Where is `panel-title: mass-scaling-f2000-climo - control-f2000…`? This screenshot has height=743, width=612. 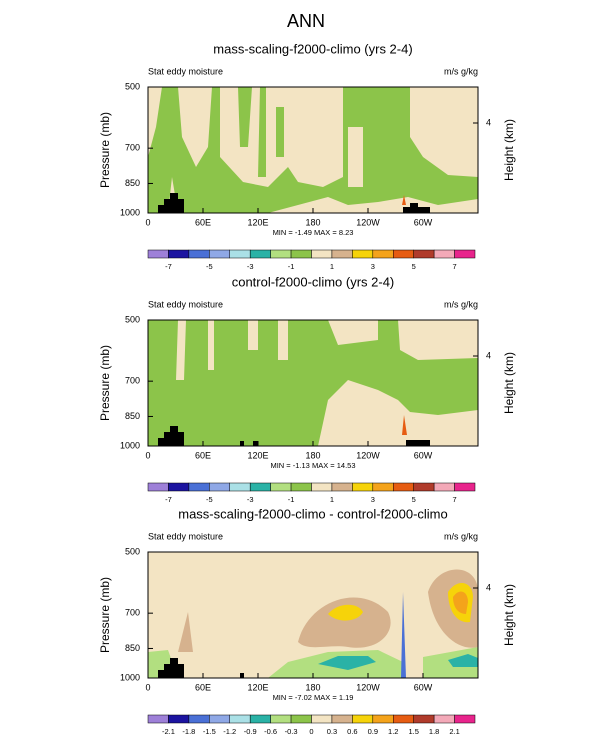
panel-title: mass-scaling-f2000-climo - control-f2000… is located at coordinates (312, 513).